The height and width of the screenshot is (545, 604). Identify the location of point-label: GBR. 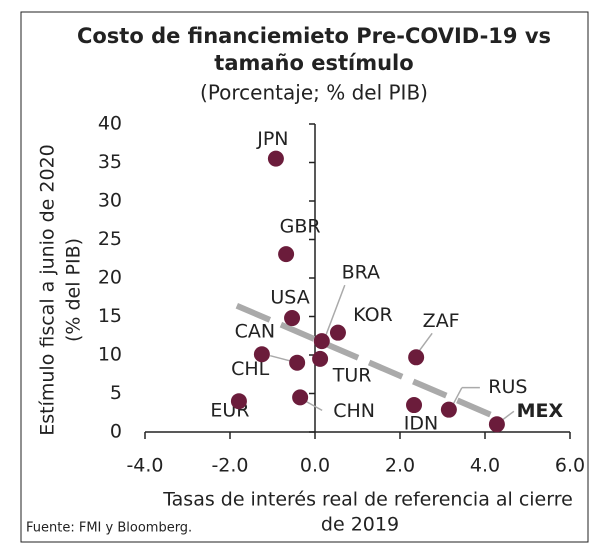
(300, 227).